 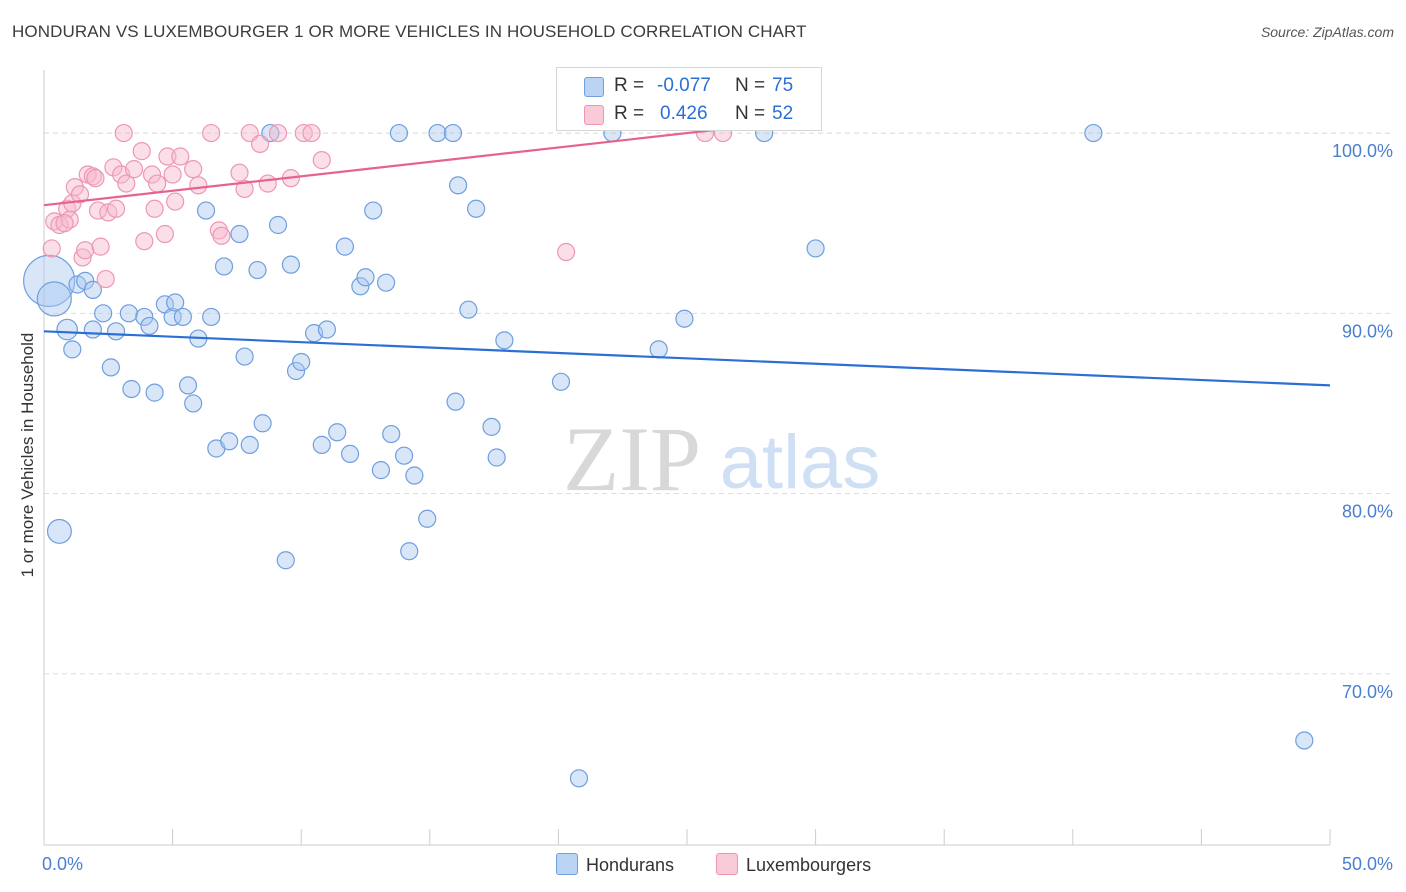 What do you see at coordinates (689, 114) in the screenshot?
I see `legend-row-luxembourgers: R = 0.426 N = 52` at bounding box center [689, 114].